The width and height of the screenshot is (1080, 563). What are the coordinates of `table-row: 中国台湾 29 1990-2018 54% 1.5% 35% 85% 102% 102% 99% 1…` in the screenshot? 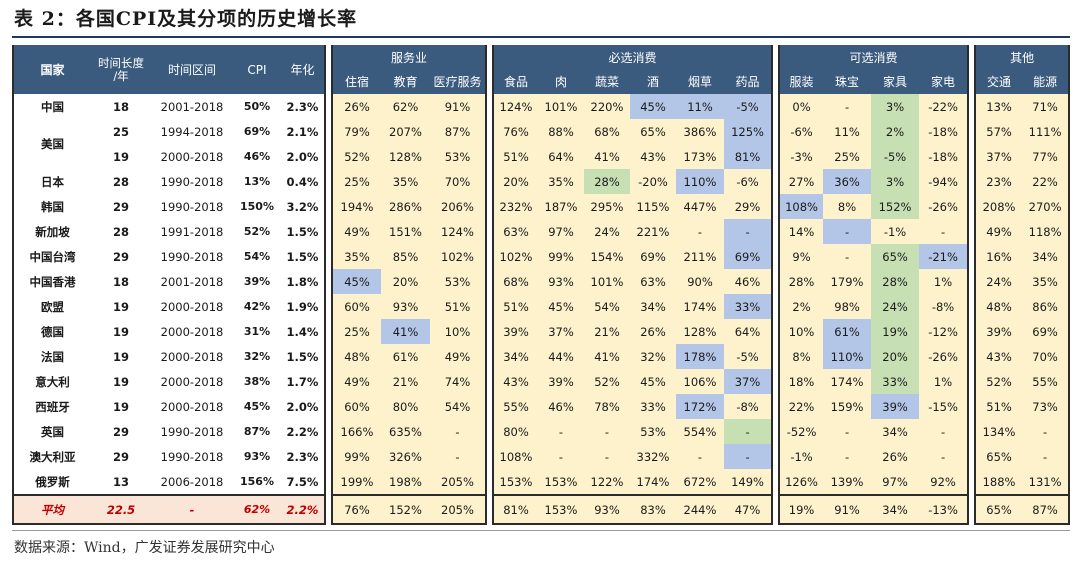 It's located at (541, 256).